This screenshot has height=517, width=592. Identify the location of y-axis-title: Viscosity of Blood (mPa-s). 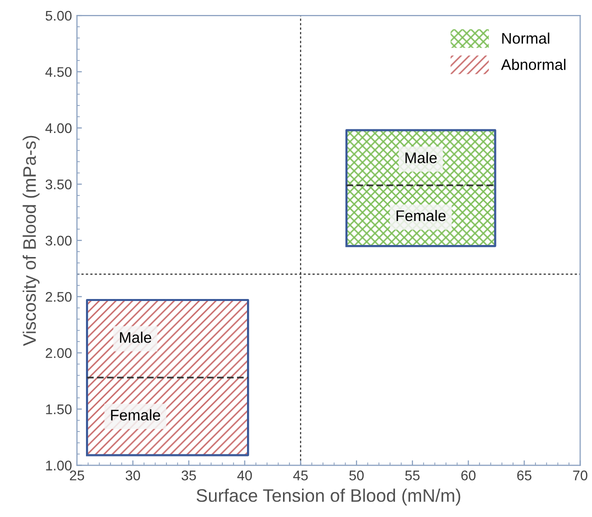
(31, 241).